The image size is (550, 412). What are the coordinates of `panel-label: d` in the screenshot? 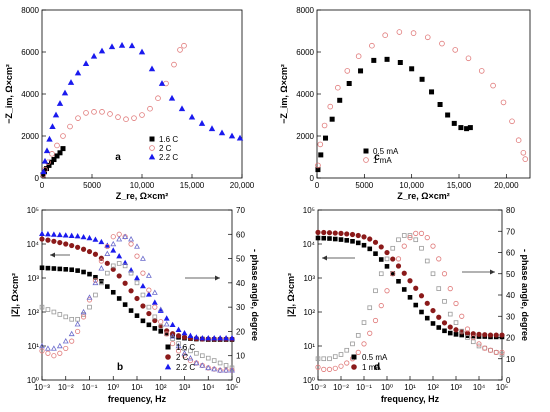 It's located at (377, 367).